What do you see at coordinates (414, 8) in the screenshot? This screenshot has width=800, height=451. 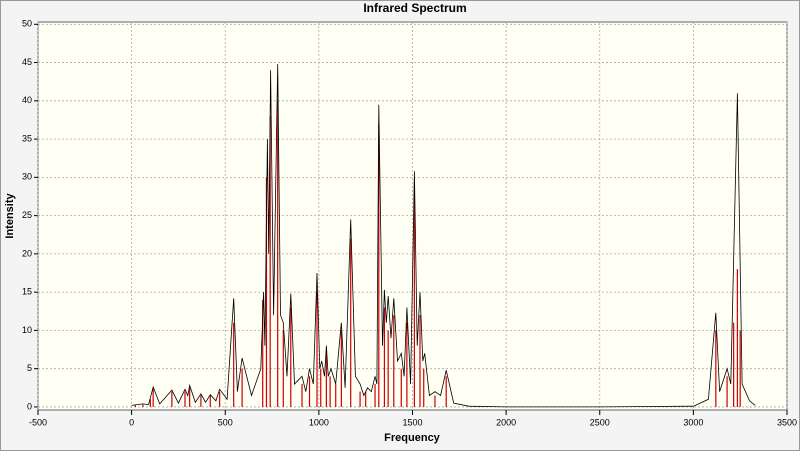 I see `chart-title: Infrared Spectrum` at bounding box center [414, 8].